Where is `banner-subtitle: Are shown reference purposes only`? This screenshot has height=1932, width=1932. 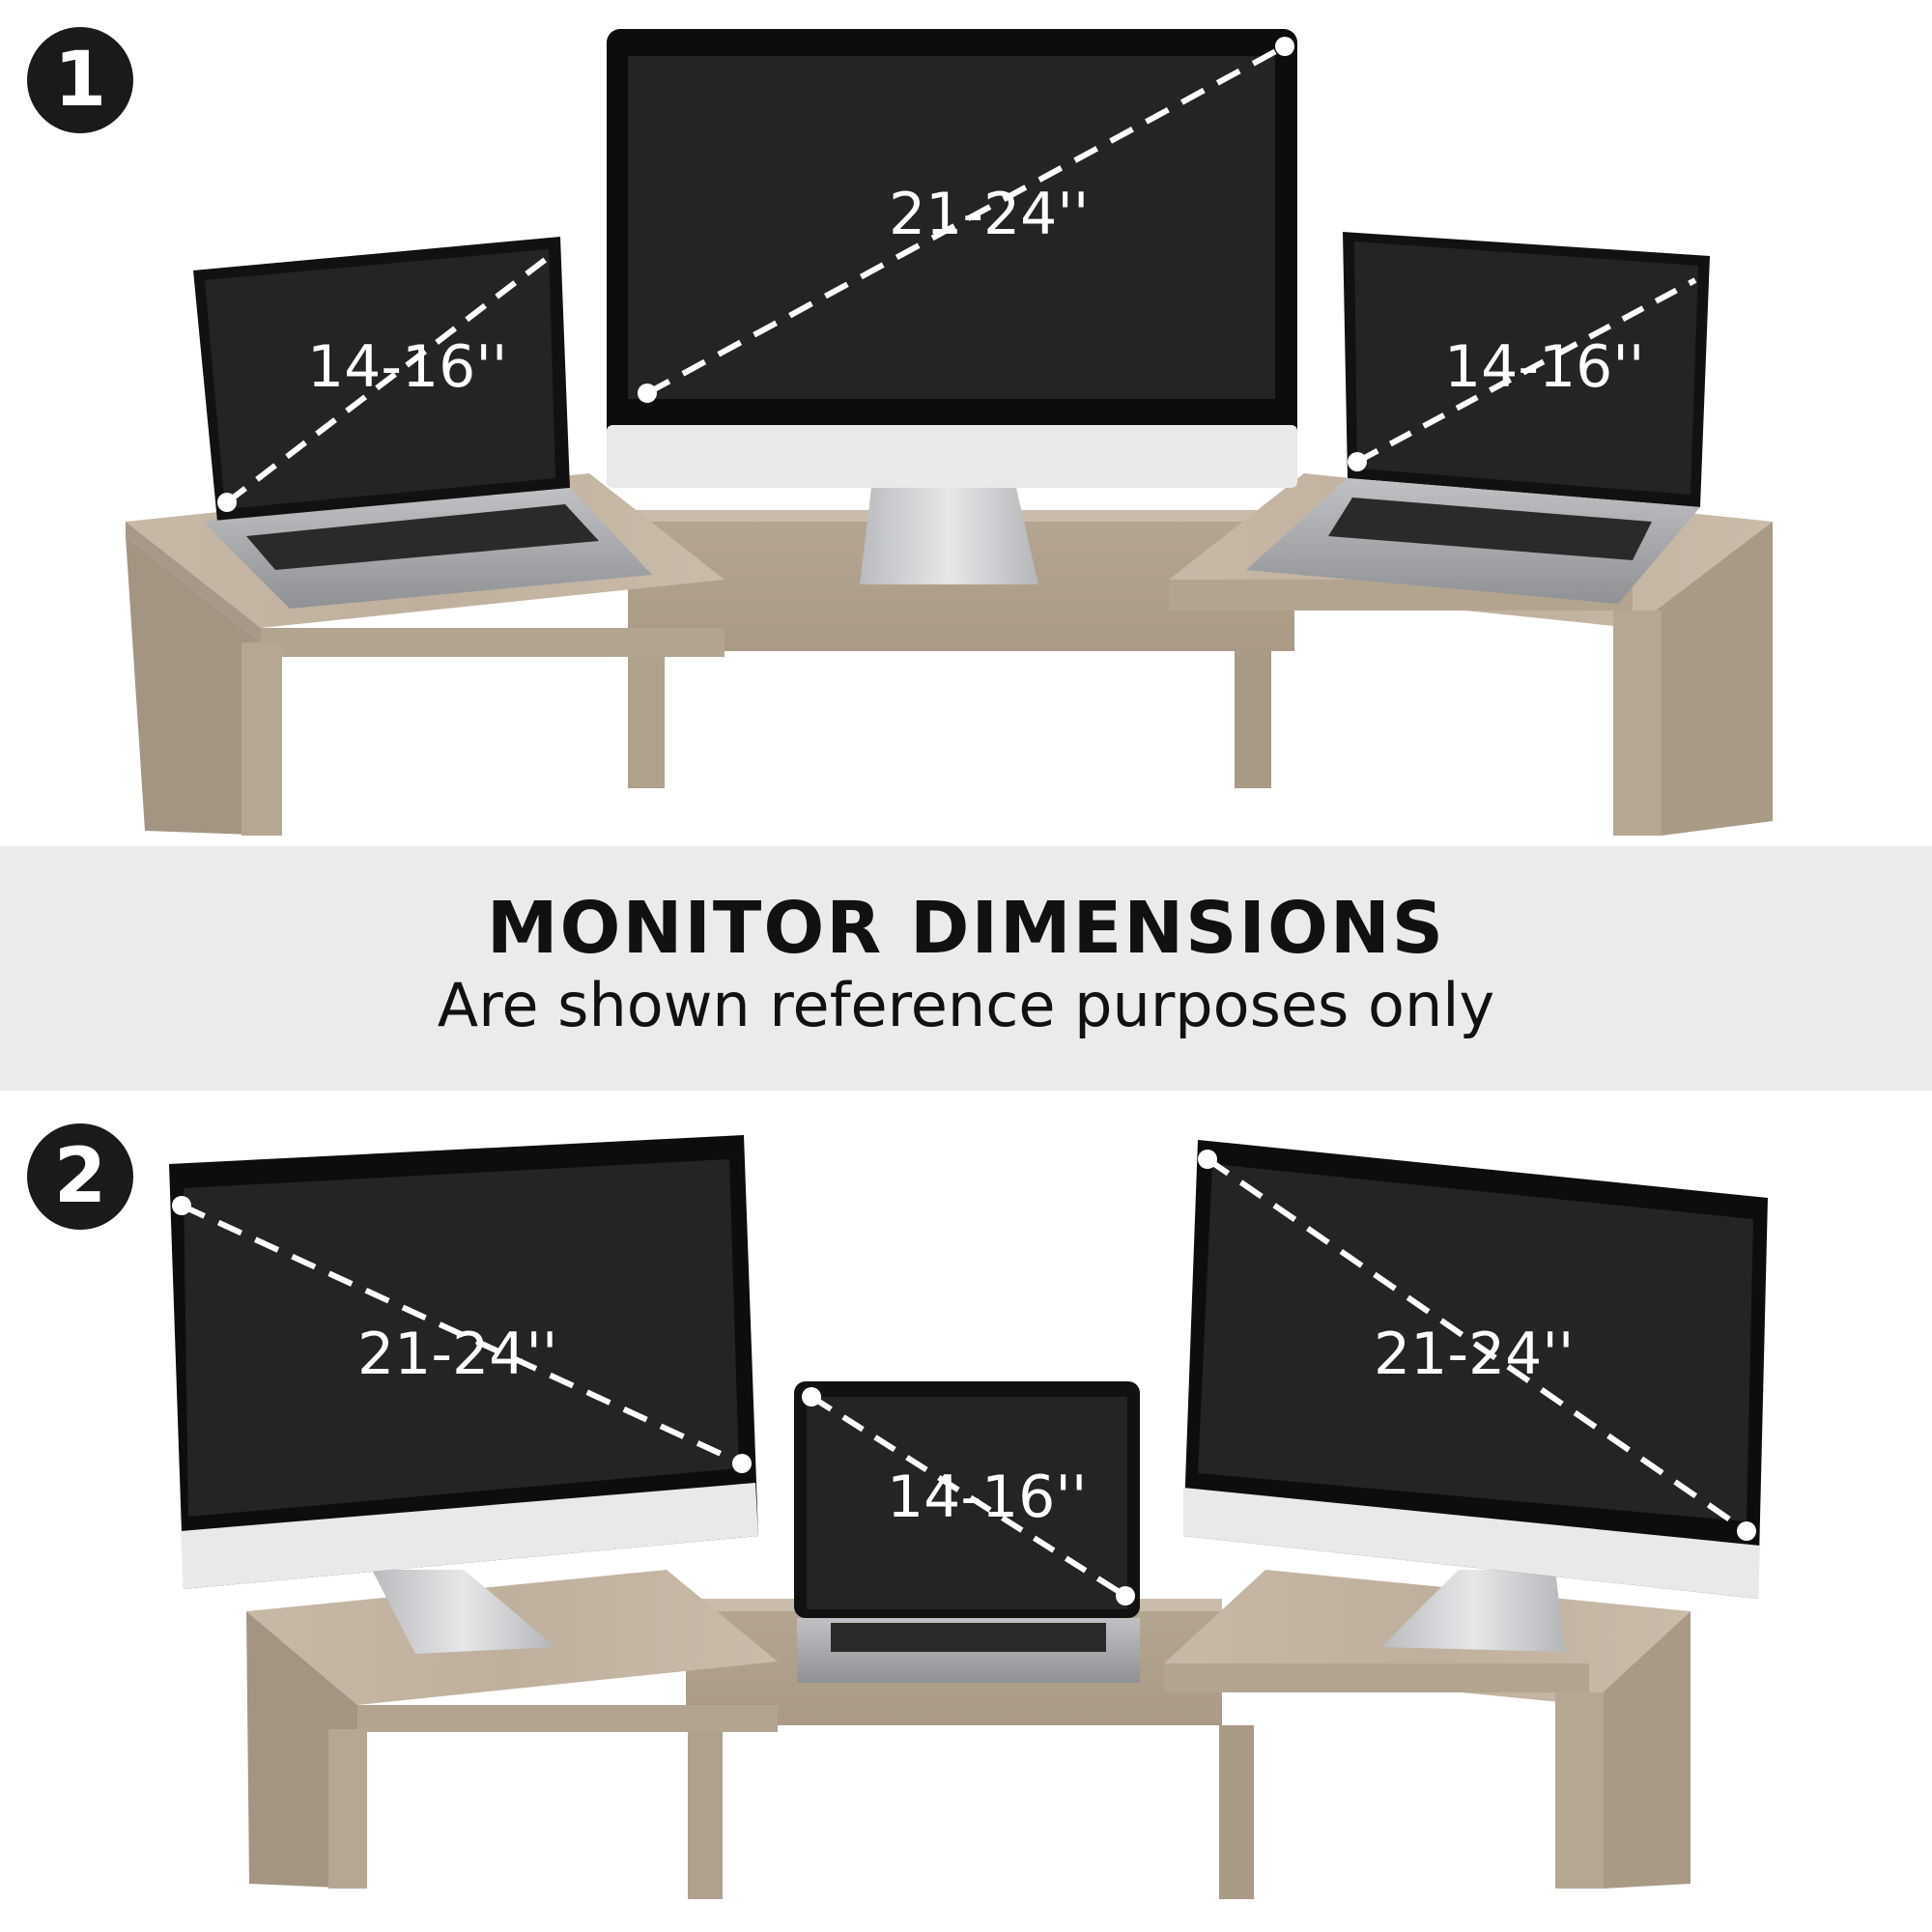
banner-subtitle: Are shown reference purposes only is located at coordinates (966, 1005).